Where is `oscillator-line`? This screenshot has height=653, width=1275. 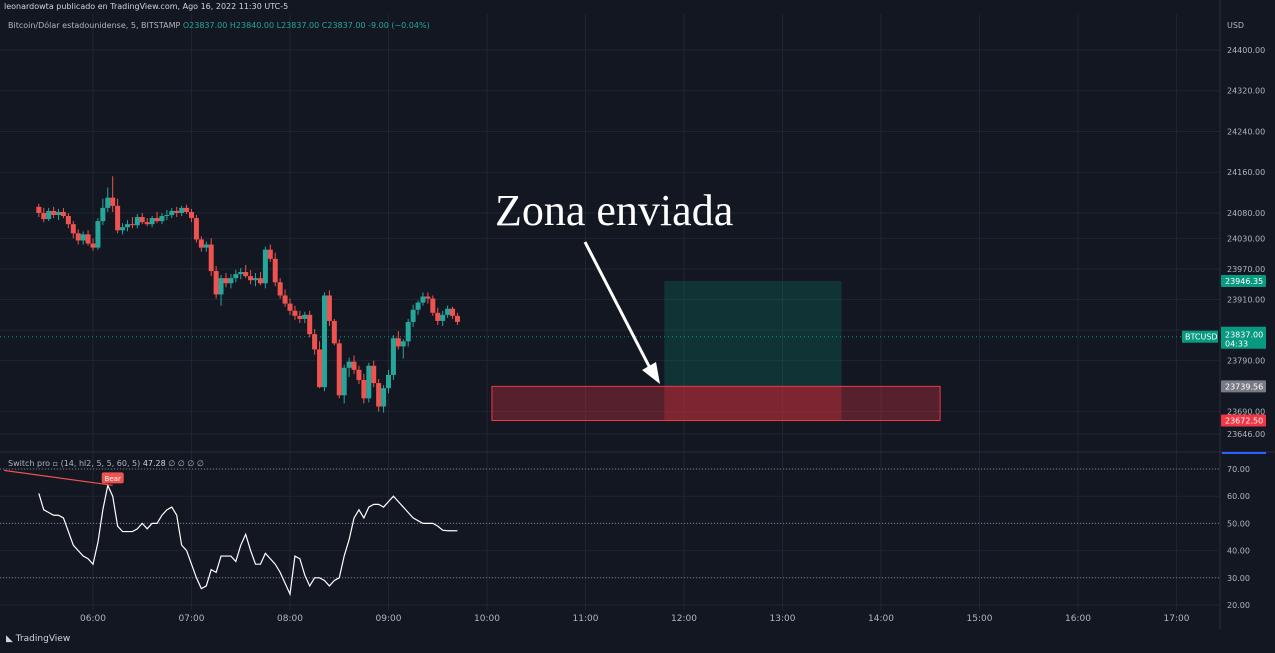
oscillator-line is located at coordinates (248, 540).